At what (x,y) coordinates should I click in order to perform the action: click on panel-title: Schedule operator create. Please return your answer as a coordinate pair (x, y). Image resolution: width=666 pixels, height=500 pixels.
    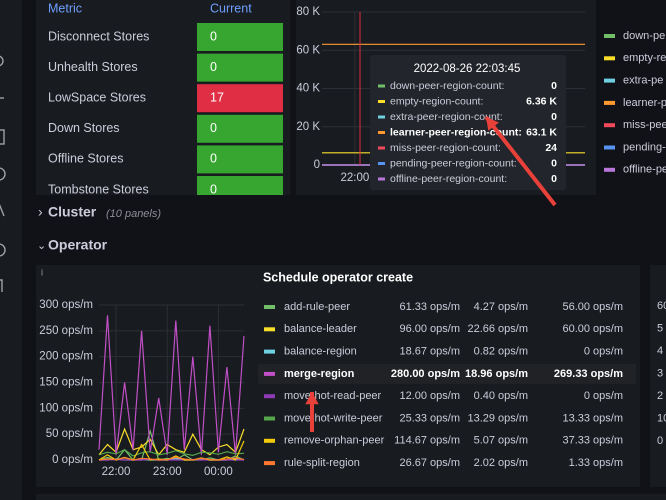
    Looking at the image, I should click on (338, 277).